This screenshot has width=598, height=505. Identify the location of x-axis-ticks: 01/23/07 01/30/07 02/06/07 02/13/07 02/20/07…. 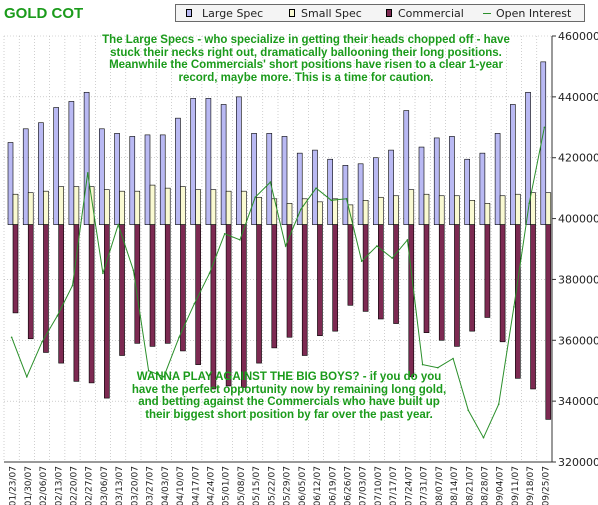
(280, 485).